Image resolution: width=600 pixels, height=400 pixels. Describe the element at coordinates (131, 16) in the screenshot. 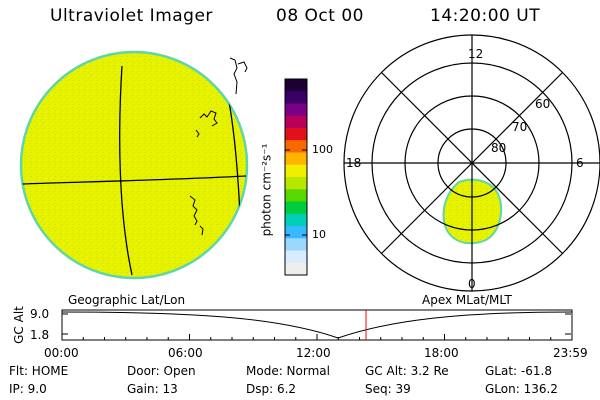

I see `instrument-title: Ultraviolet Imager` at that location.